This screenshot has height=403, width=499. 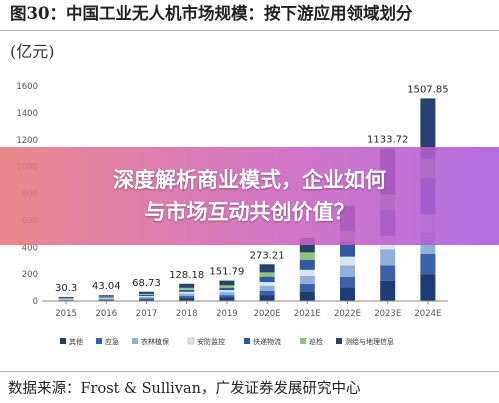 What do you see at coordinates (267, 255) in the screenshot?
I see `total-label: 273.21` at bounding box center [267, 255].